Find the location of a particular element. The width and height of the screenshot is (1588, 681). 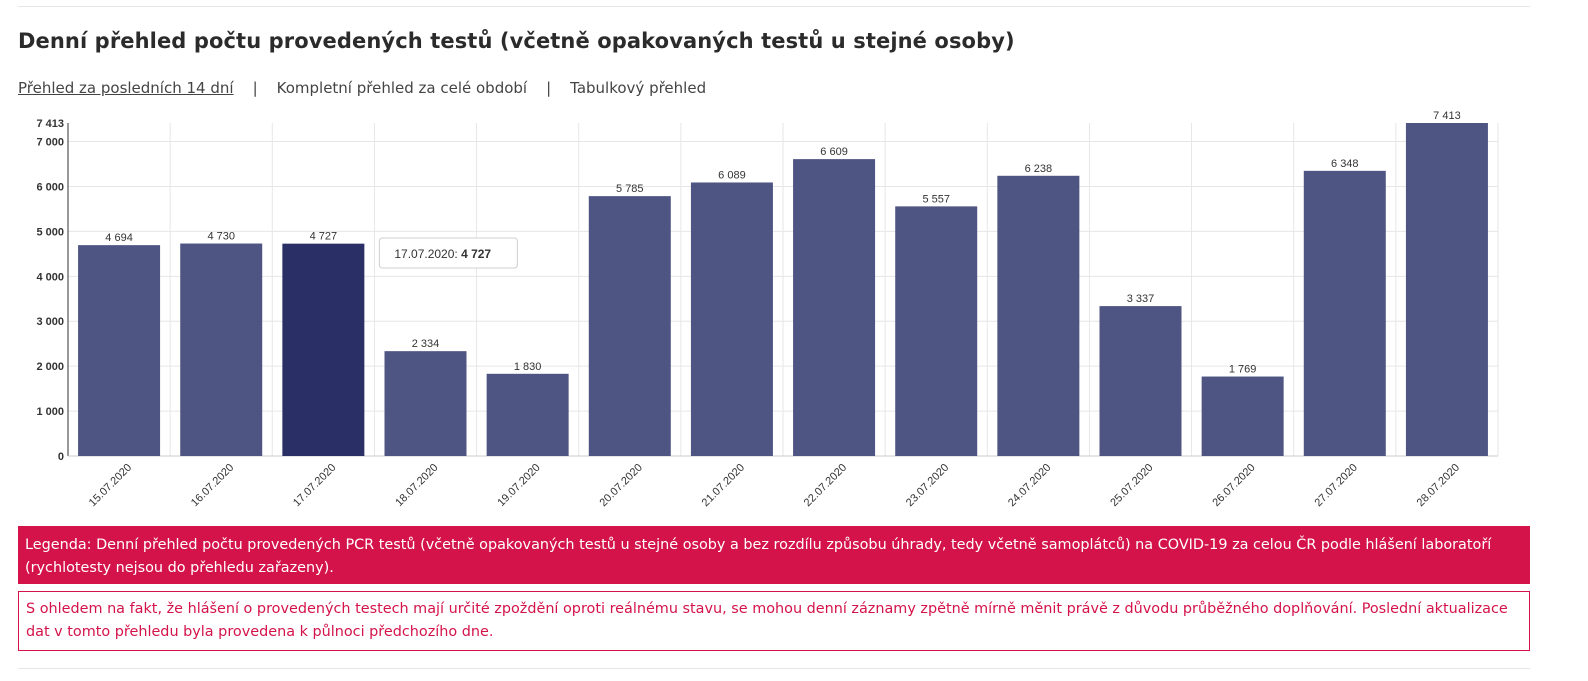

x-tick-label: 25.07.2020 is located at coordinates (1131, 485).